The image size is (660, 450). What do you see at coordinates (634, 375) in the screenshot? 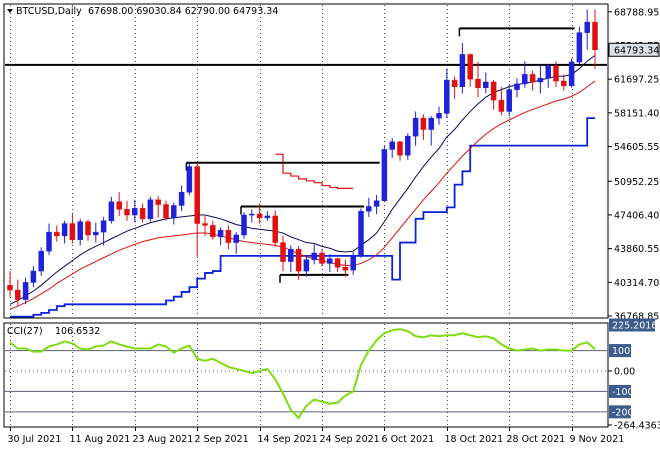
I see `cci-axis: 225.2016 100 0.00 -100 -200 -264.4363` at bounding box center [634, 375].